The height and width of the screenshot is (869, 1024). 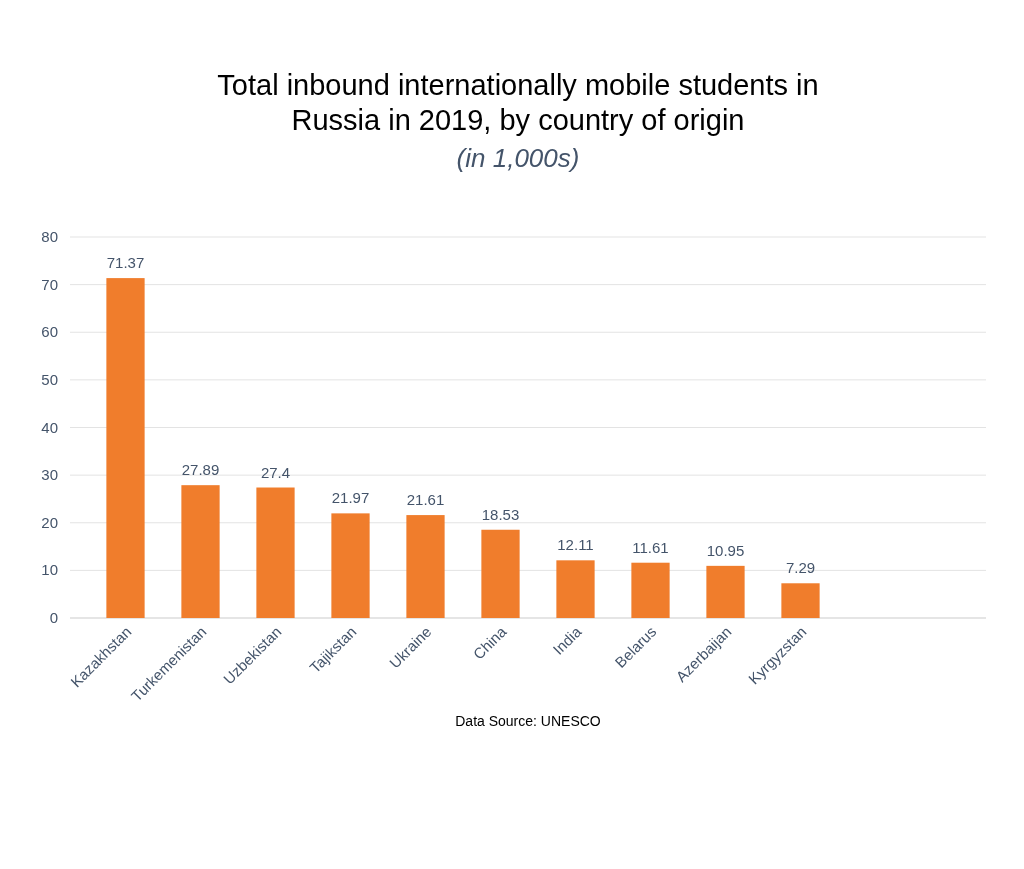 What do you see at coordinates (350, 498) in the screenshot?
I see `data-label: 21.97` at bounding box center [350, 498].